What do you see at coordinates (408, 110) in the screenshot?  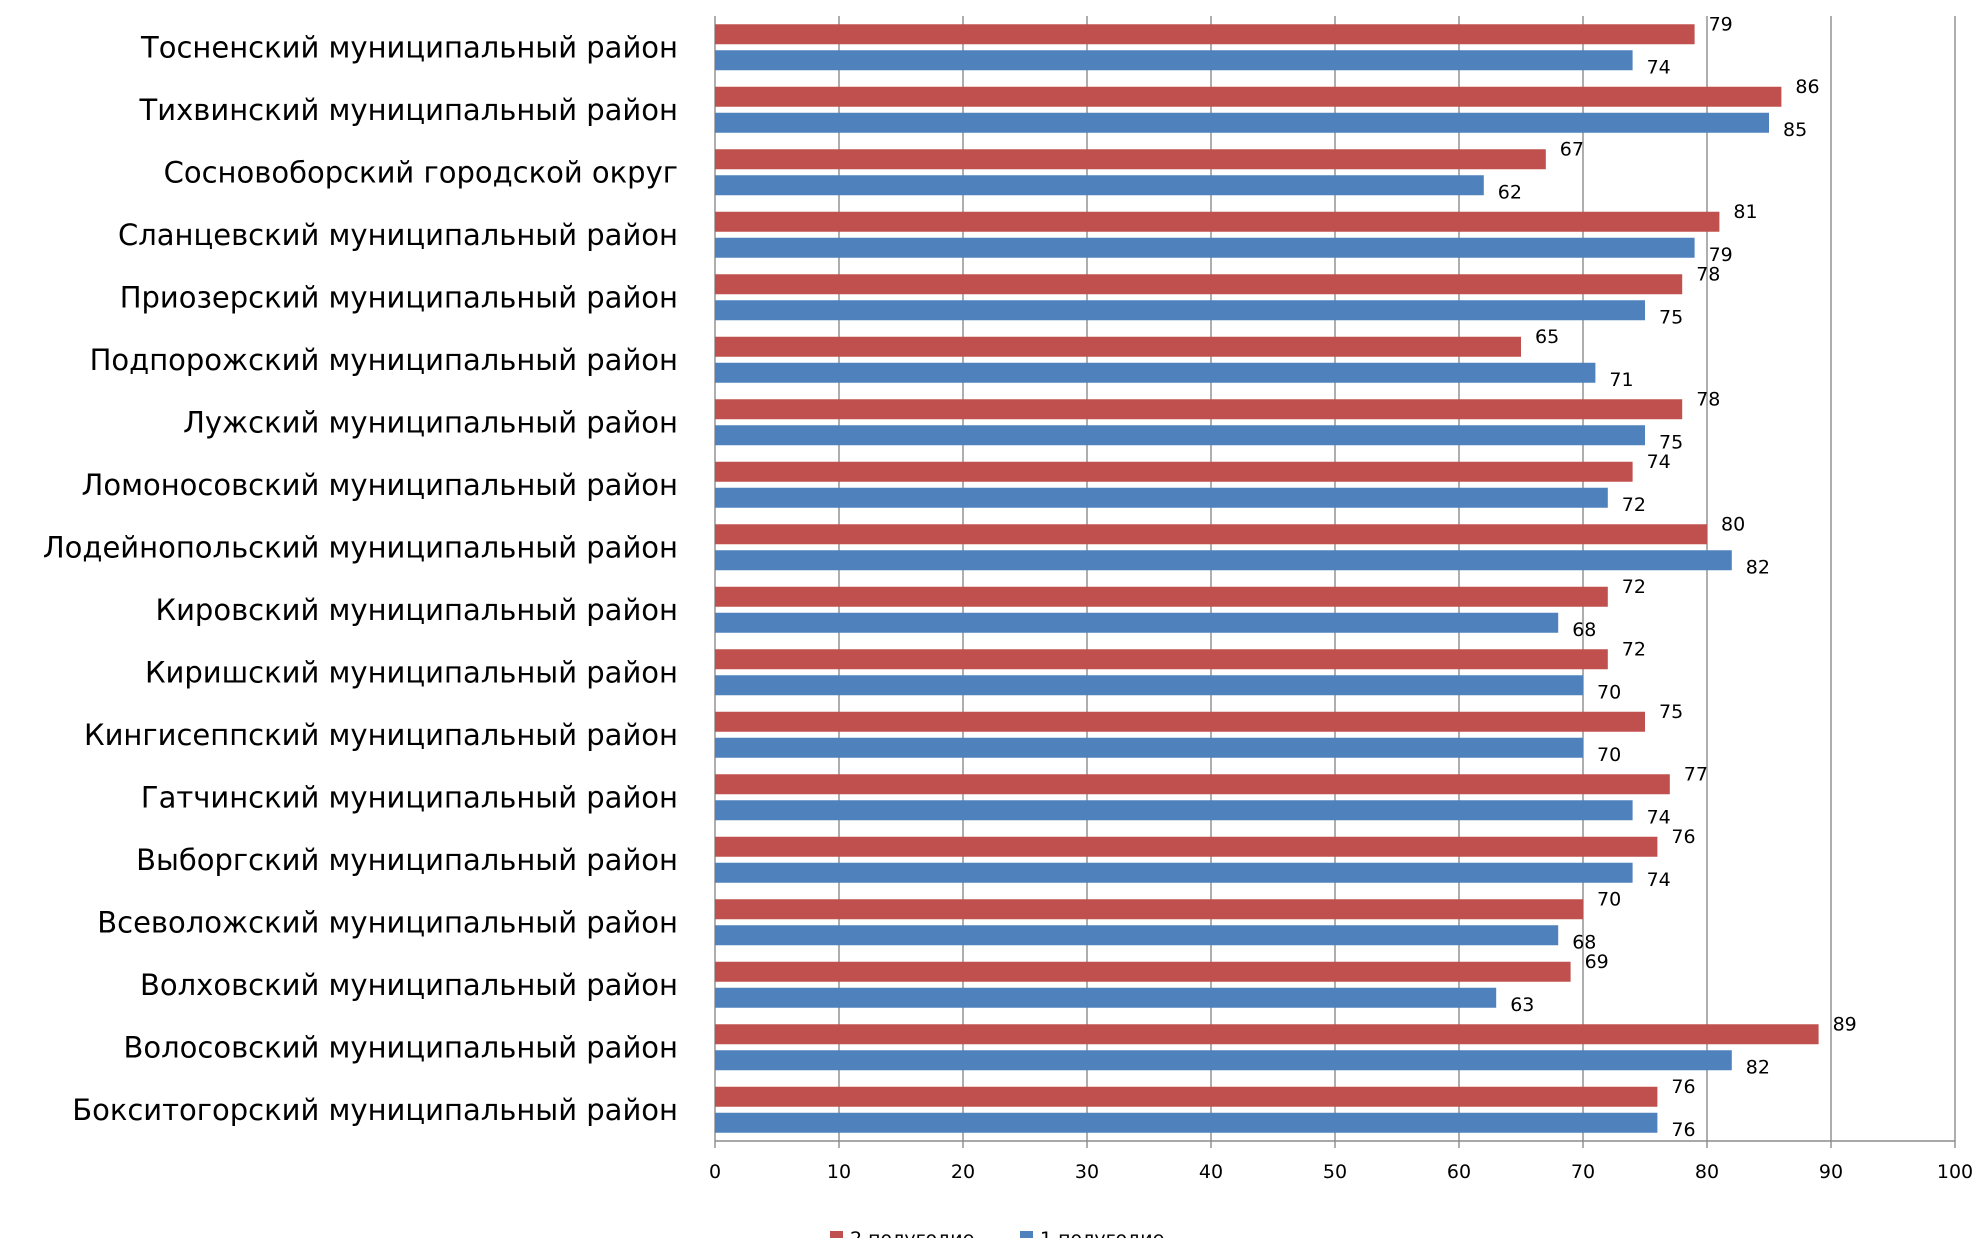 I see `category-label: Тихвинский муниципальный район` at bounding box center [408, 110].